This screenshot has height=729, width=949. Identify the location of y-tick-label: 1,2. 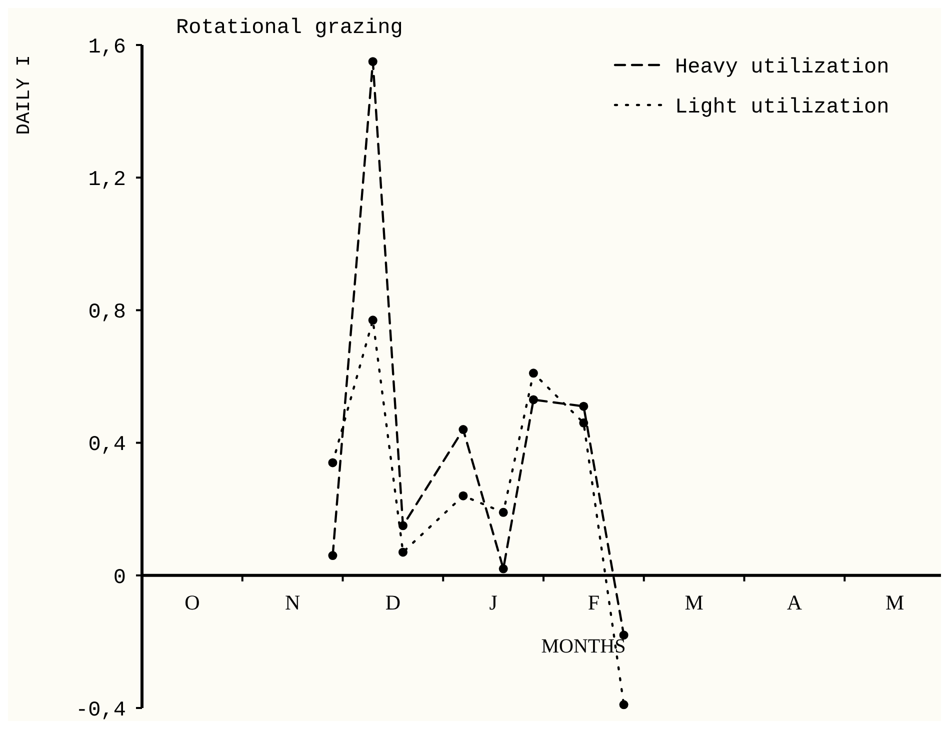
(107, 180).